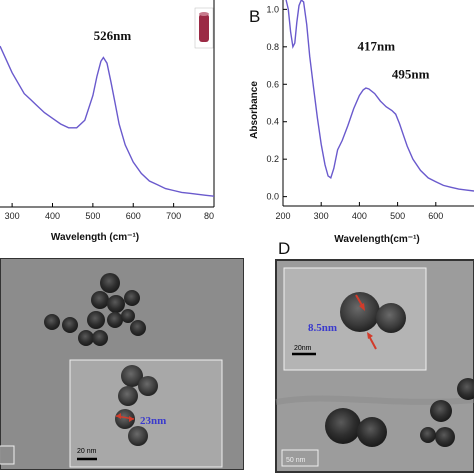  I want to click on panel-c-inset: 23nm 20 nm, so click(146, 413).